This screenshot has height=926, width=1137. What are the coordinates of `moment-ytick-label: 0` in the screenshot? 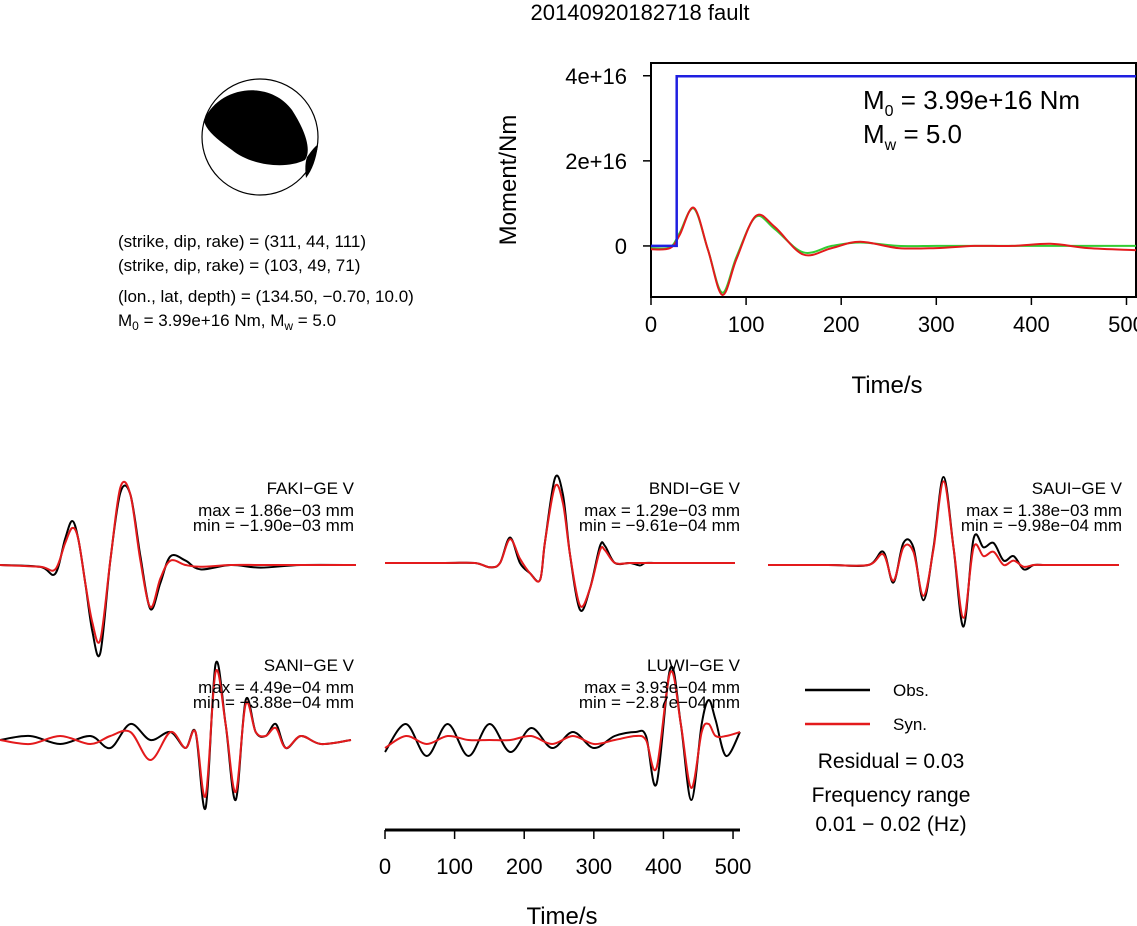 It's located at (621, 246).